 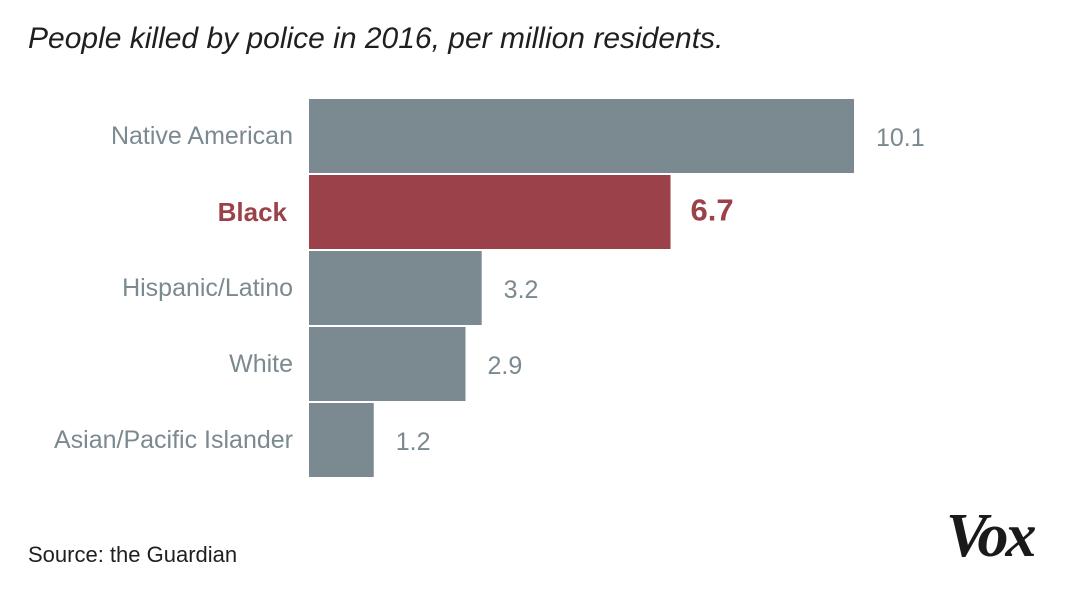 What do you see at coordinates (261, 364) in the screenshot?
I see `category-label: White` at bounding box center [261, 364].